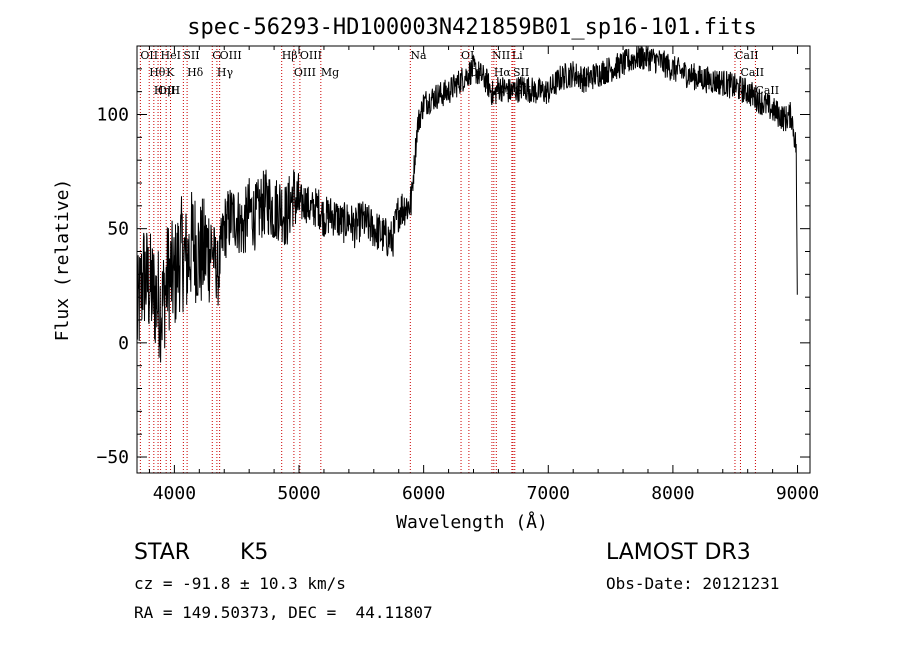 This screenshot has width=900, height=649. Describe the element at coordinates (517, 55) in the screenshot. I see `marker-label: Li` at that location.